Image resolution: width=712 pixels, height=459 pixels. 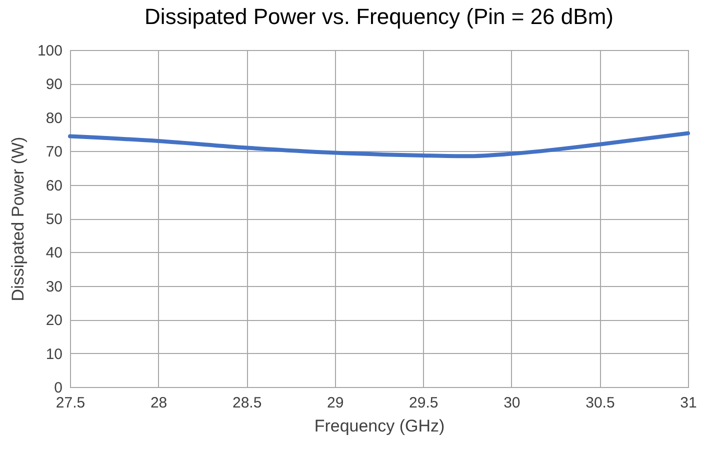 I want to click on chart-title: Dissipated Power vs. Frequency (Pin = 26 dBm), so click(x=379, y=16).